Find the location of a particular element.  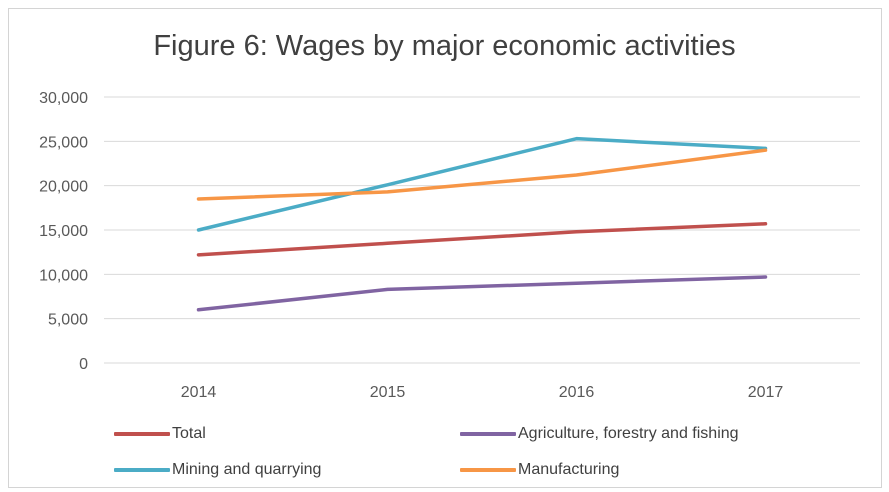

legend-swatch-manufacturing is located at coordinates (488, 470).